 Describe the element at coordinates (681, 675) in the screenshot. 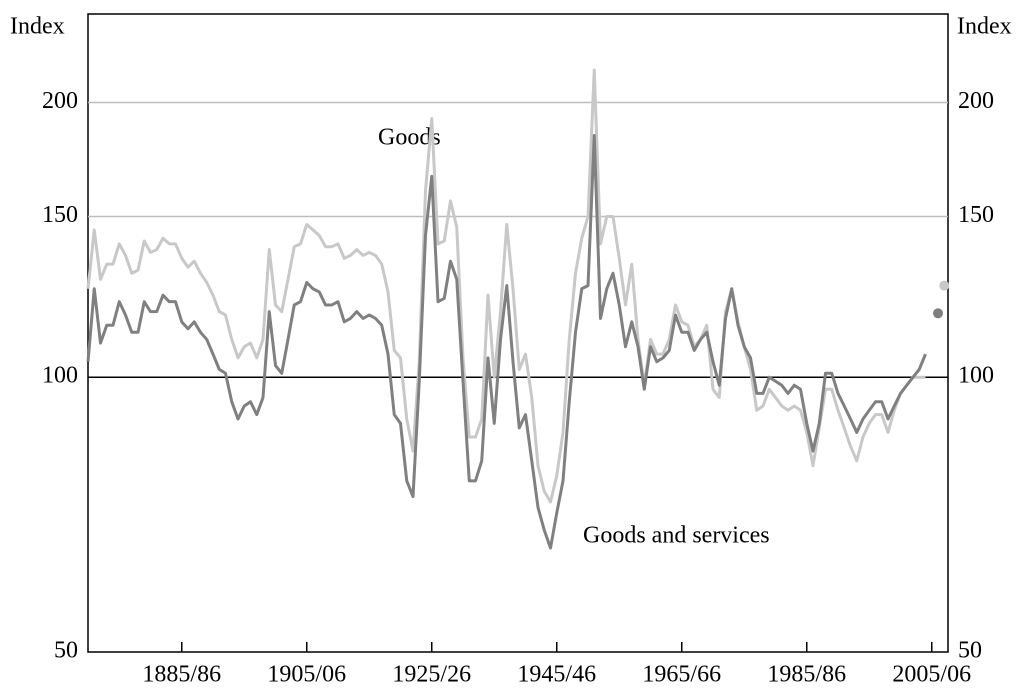

I see `x-tick-label: 1965/66` at that location.